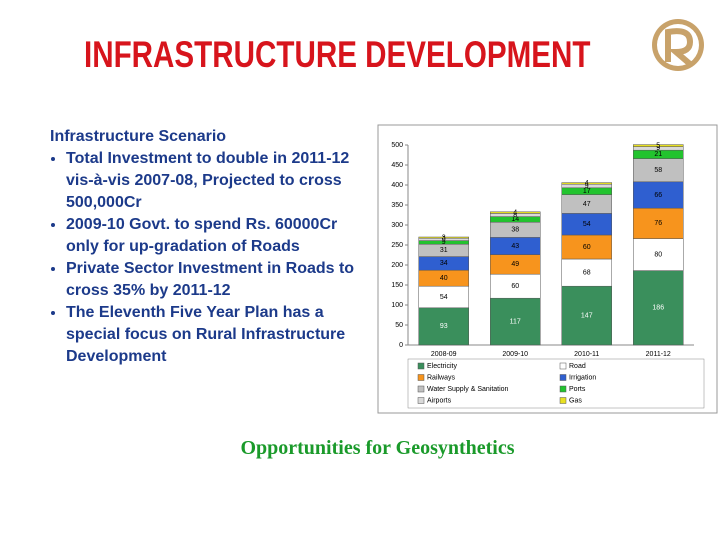 The width and height of the screenshot is (720, 540). Describe the element at coordinates (444, 250) in the screenshot. I see `value-label: 31` at that location.